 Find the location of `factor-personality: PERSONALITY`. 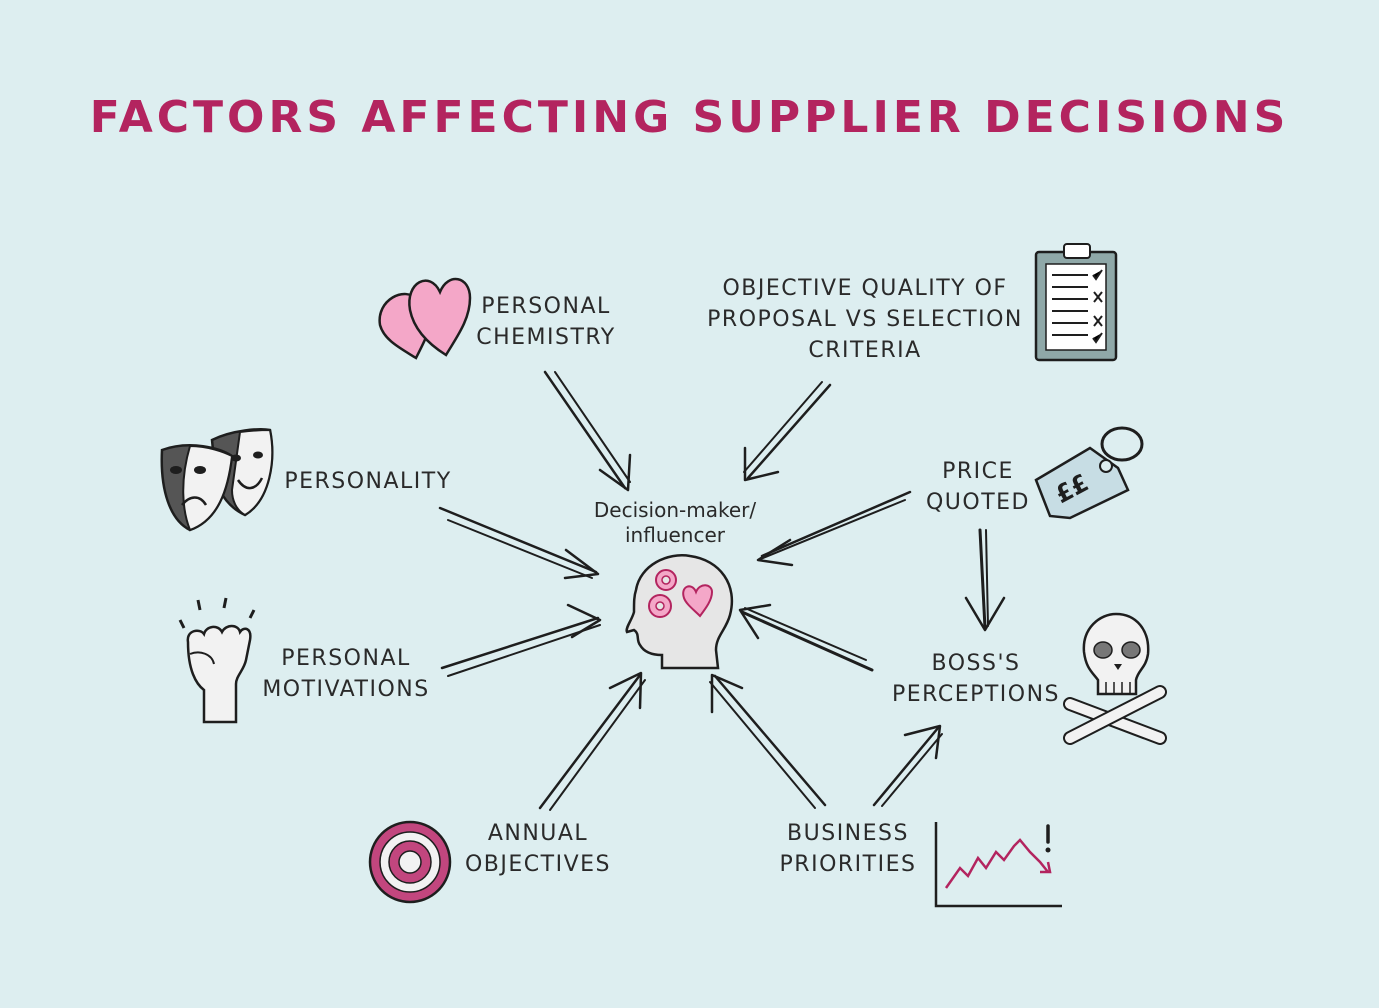

factor-personality: PERSONALITY is located at coordinates (368, 481).